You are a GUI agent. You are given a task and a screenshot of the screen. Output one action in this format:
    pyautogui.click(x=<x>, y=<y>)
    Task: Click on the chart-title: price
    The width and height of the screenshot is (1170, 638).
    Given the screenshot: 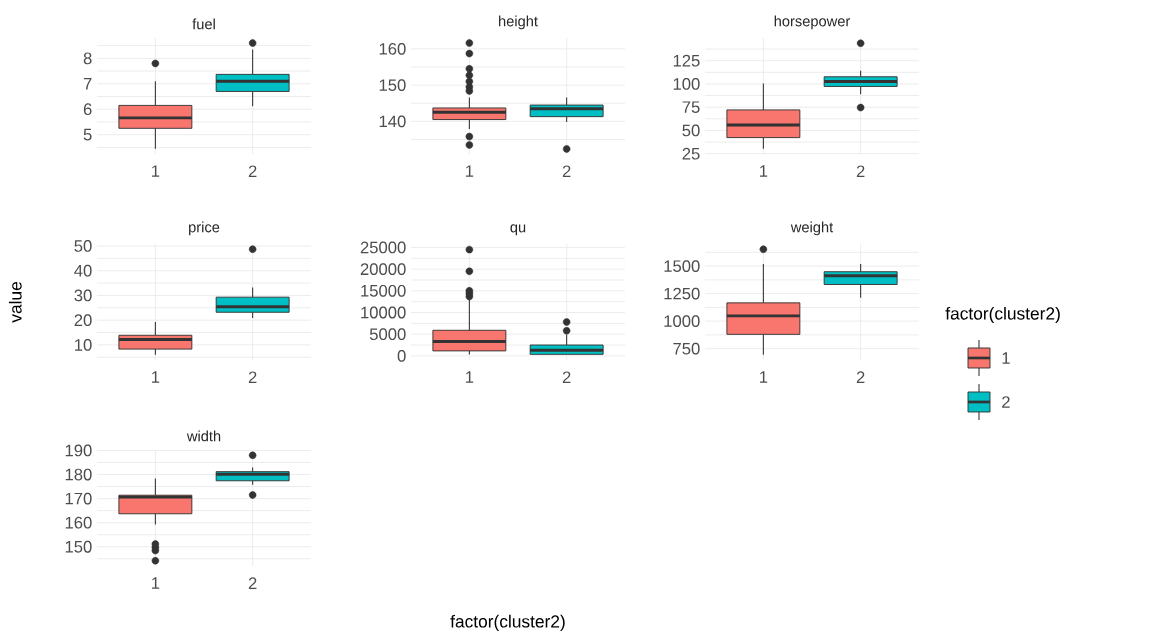 What is the action you would take?
    pyautogui.click(x=204, y=228)
    